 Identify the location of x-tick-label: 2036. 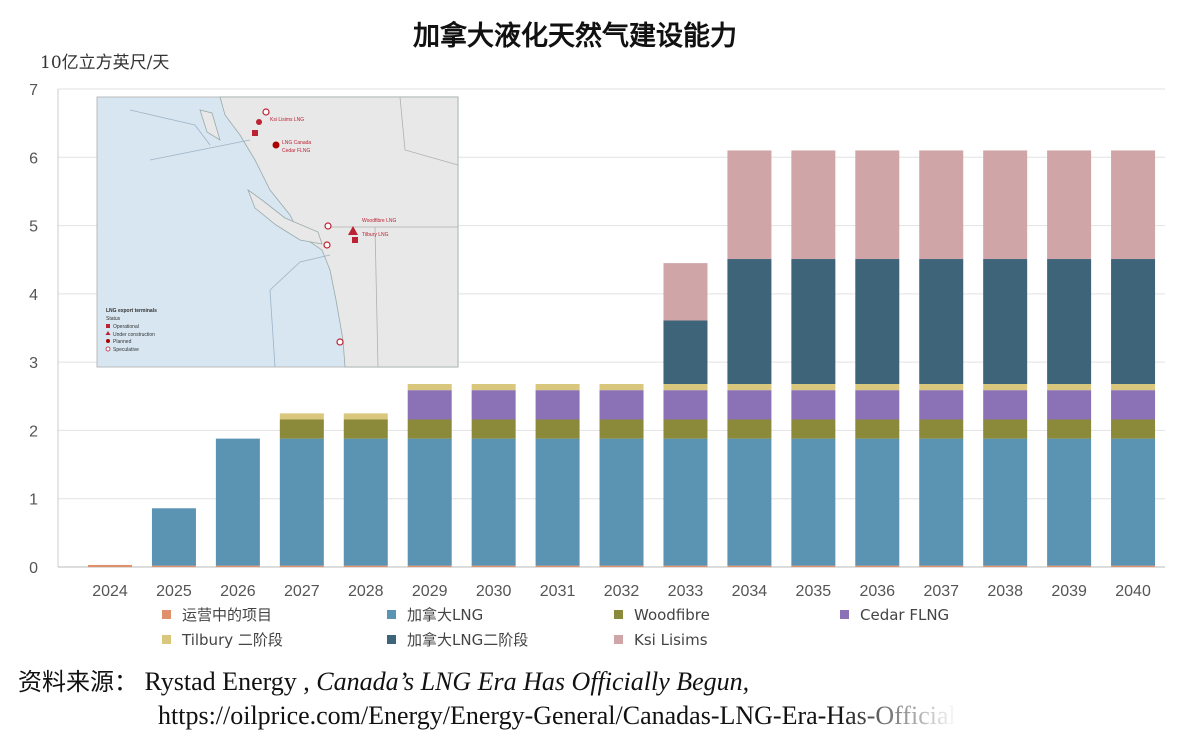
(877, 591).